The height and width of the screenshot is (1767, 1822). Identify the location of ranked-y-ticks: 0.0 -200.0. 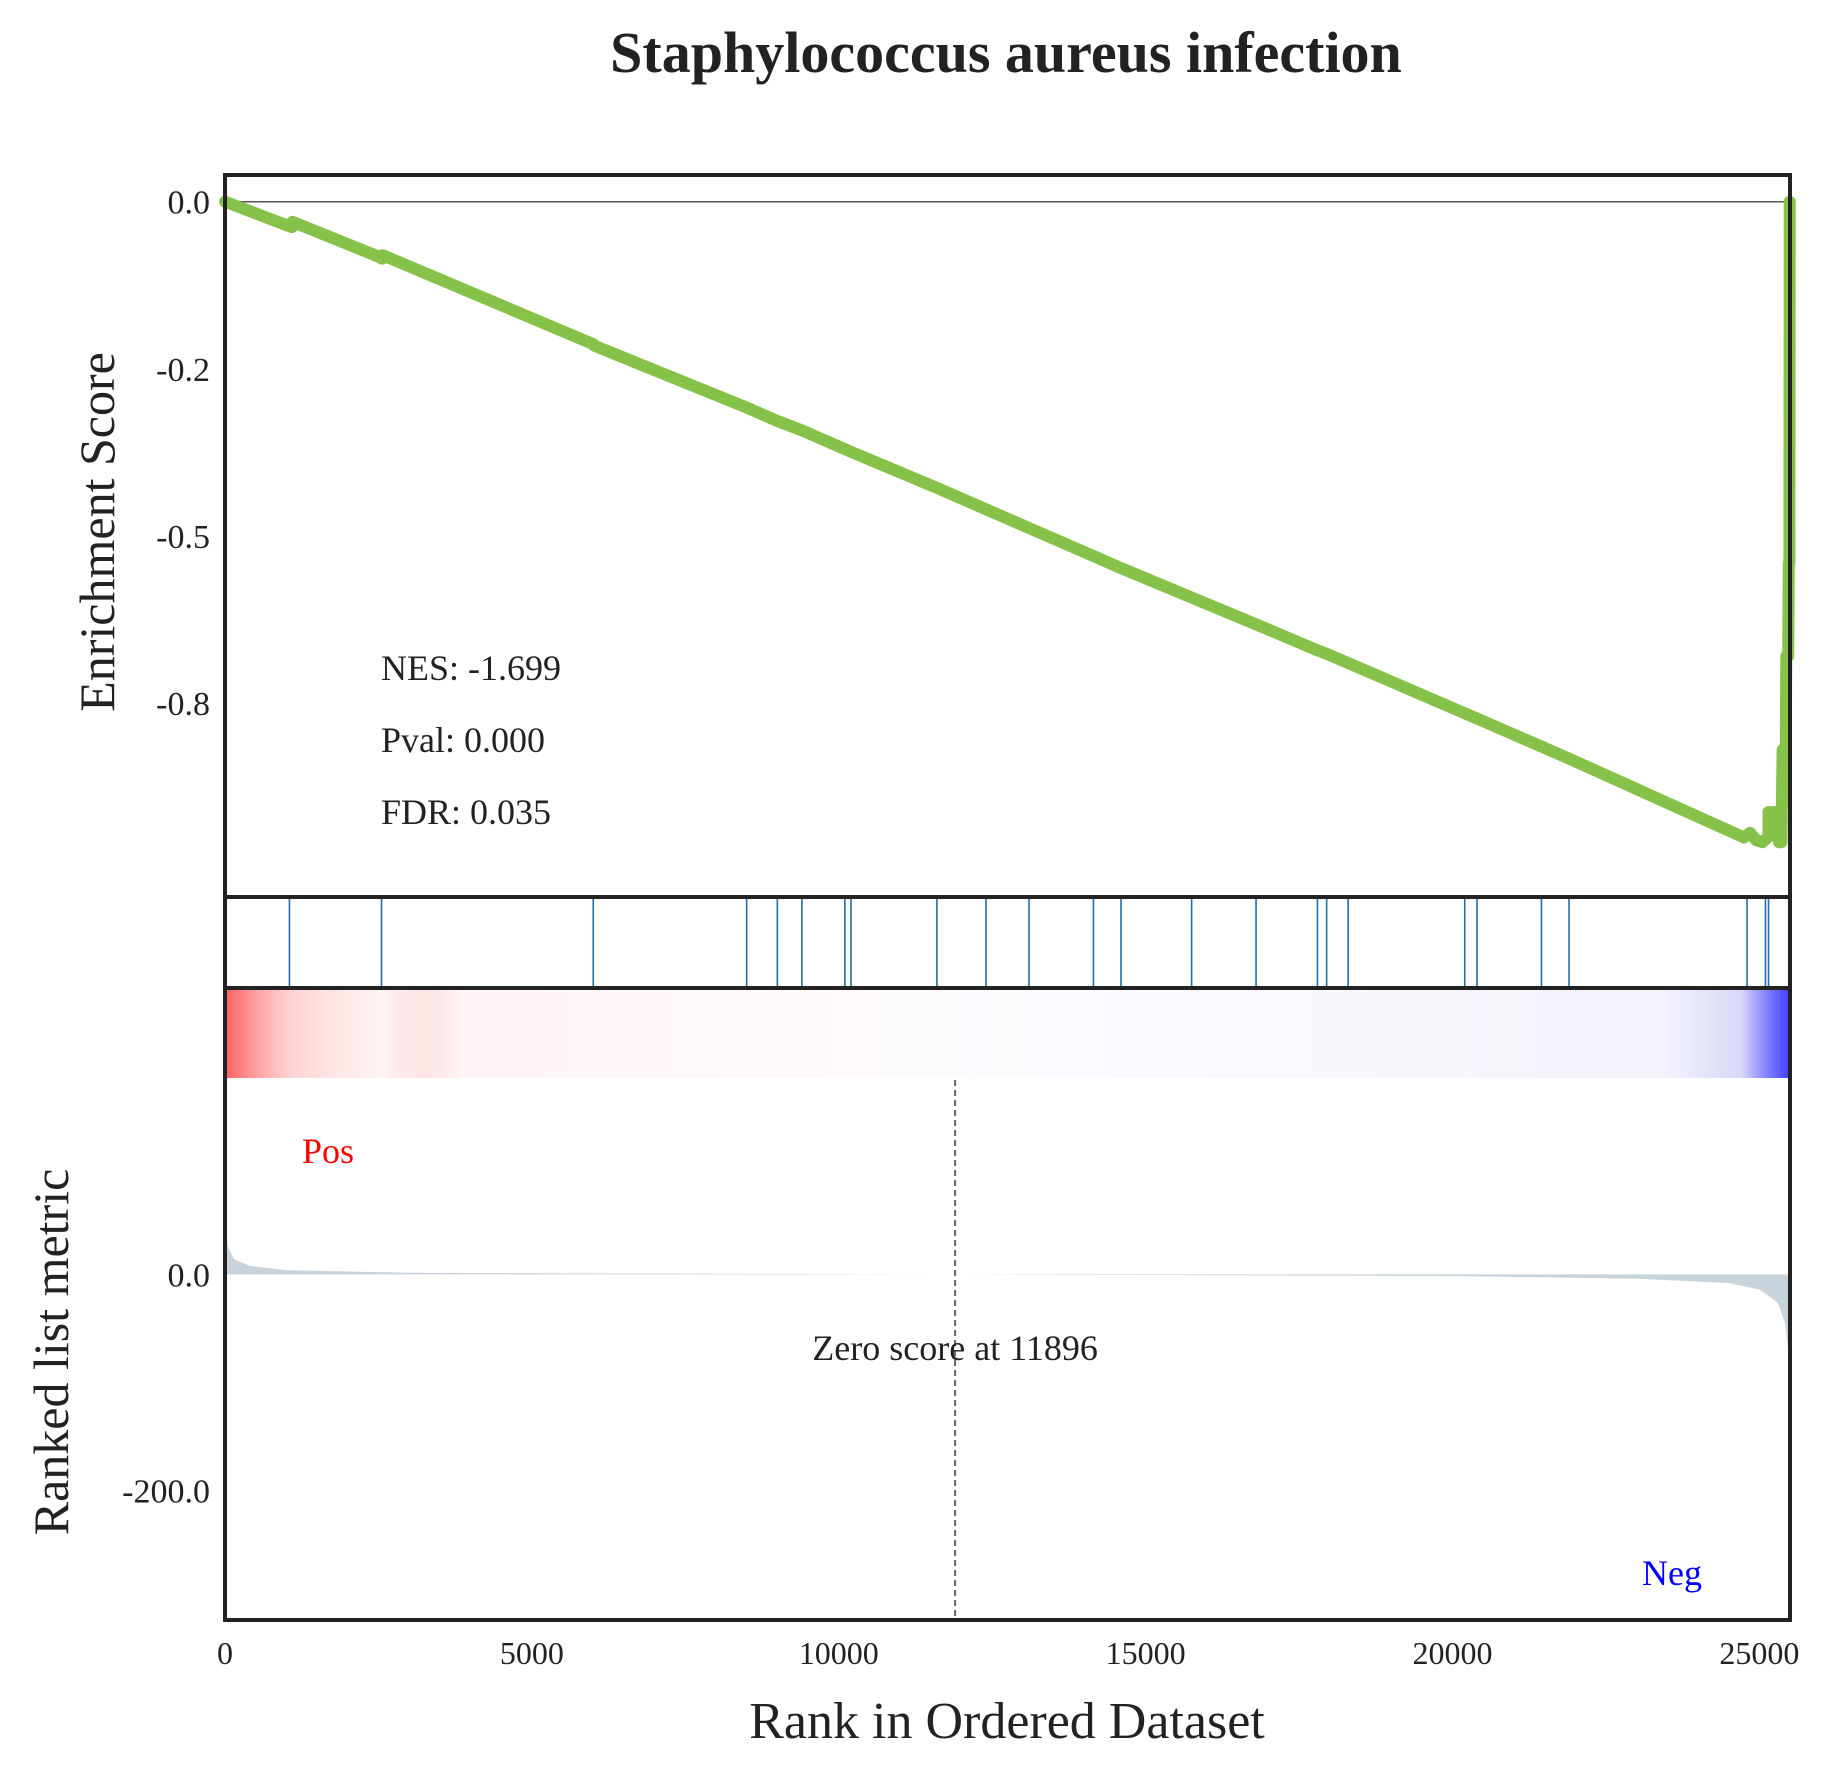
(166, 1383).